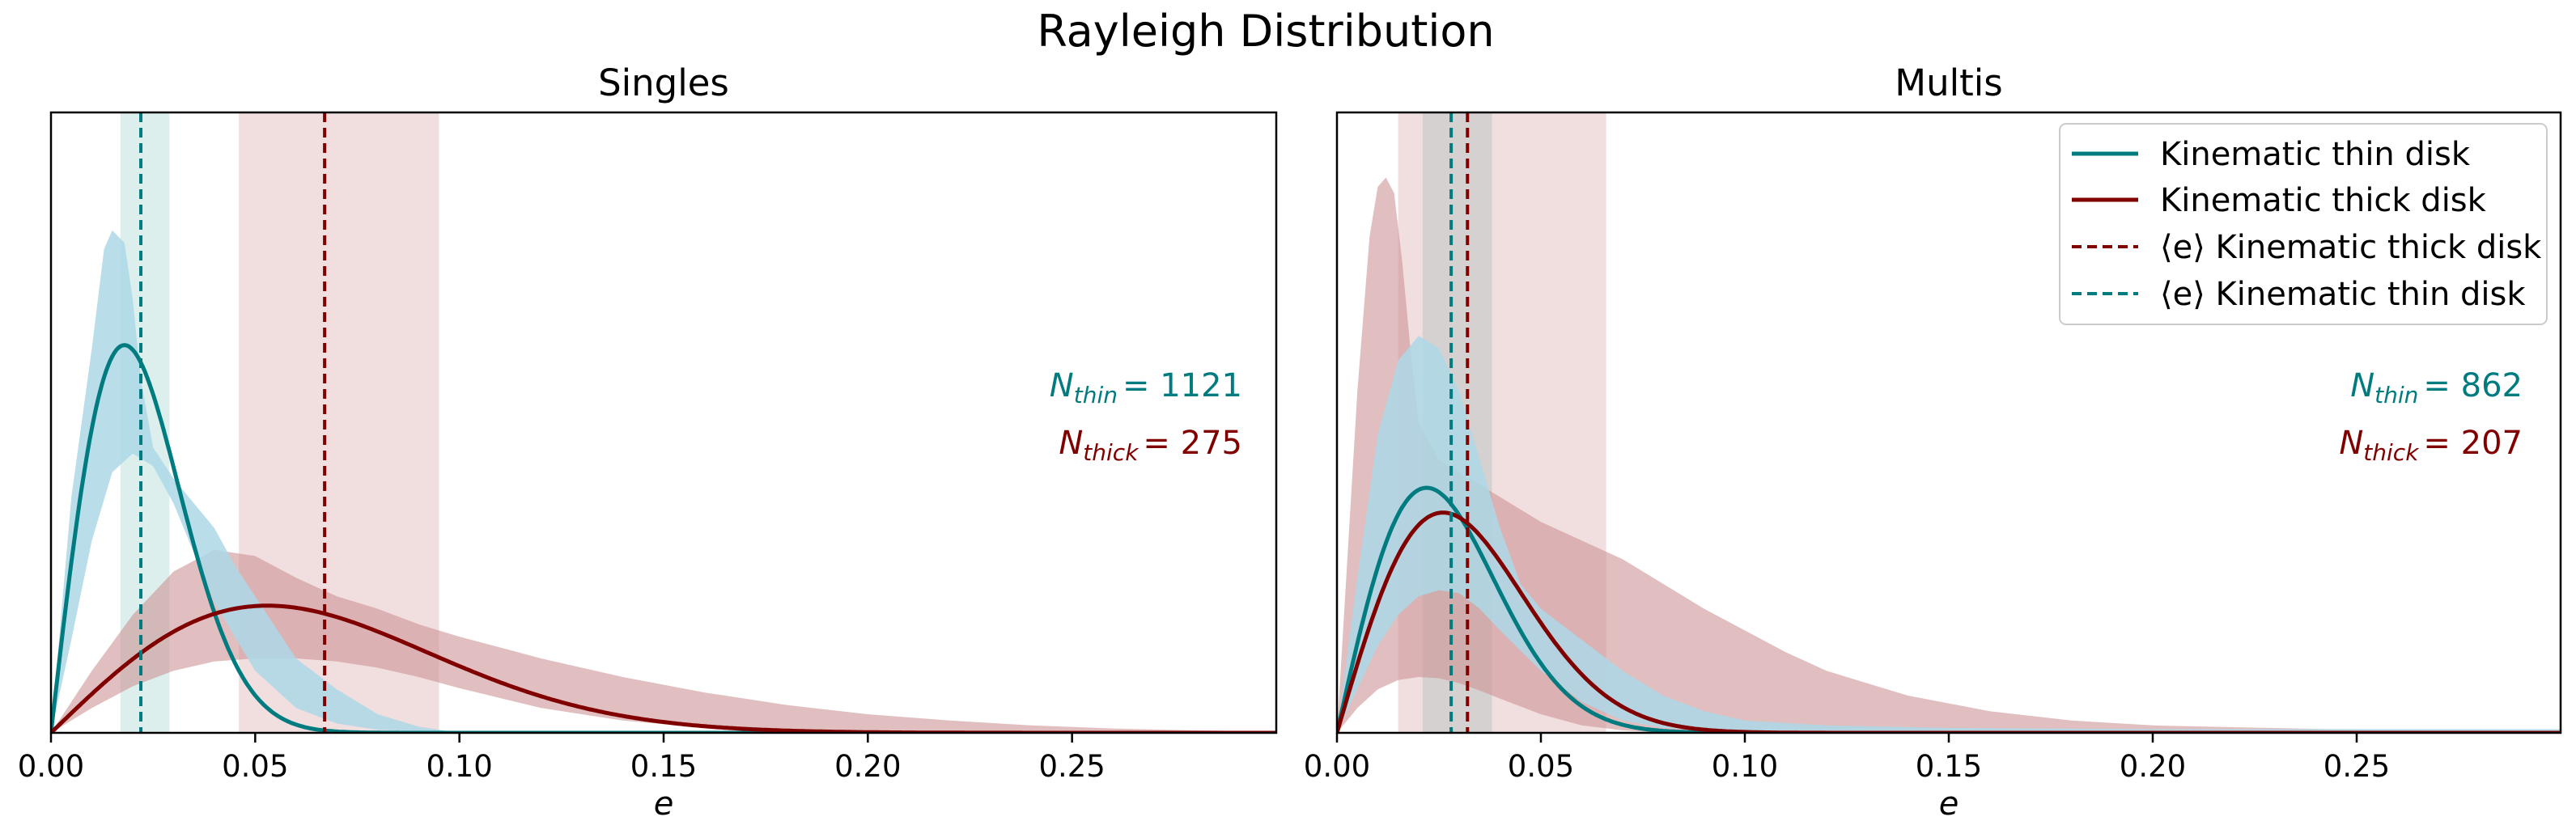 Image resolution: width=2576 pixels, height=838 pixels. What do you see at coordinates (2351, 247) in the screenshot?
I see `legend-label-mean-thick: ⟨e⟩ Kinematic thick disk` at bounding box center [2351, 247].